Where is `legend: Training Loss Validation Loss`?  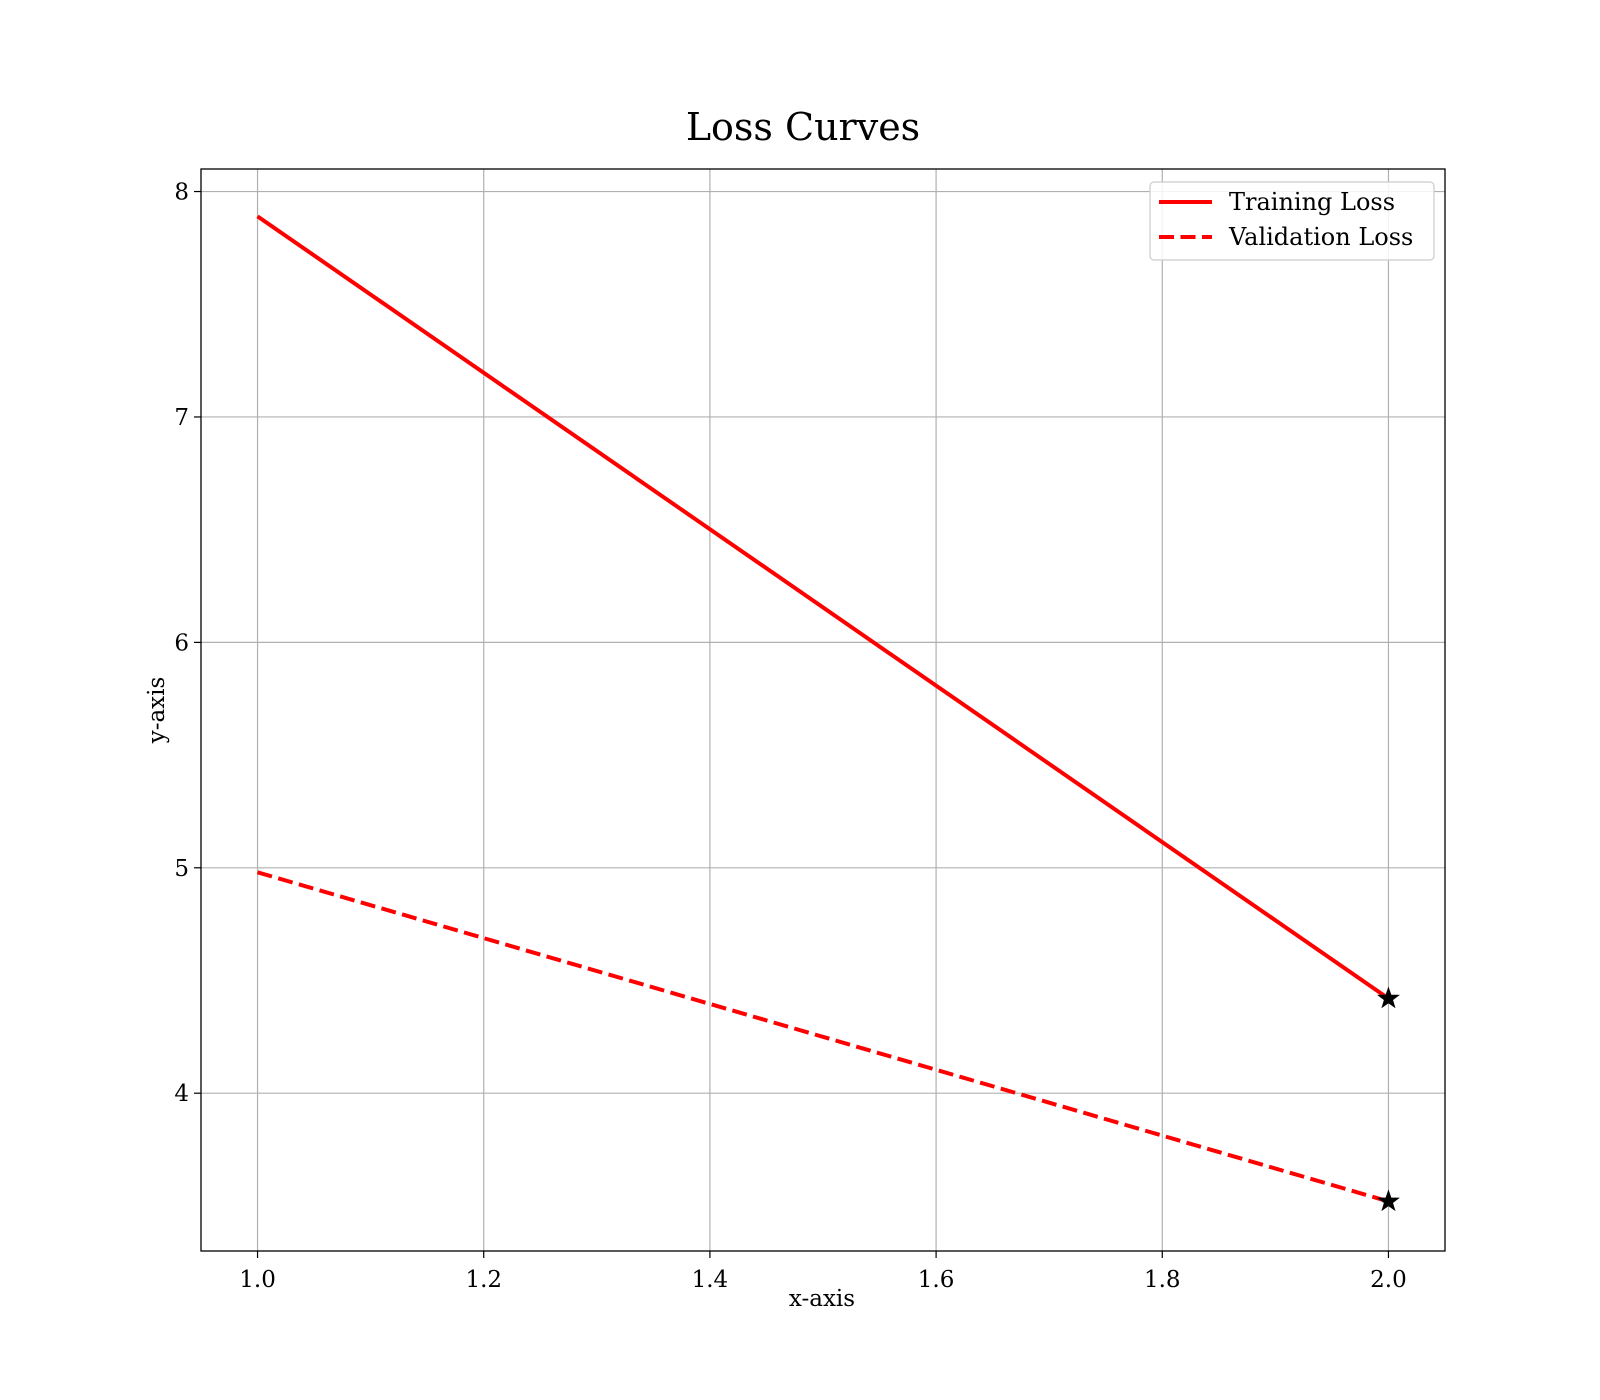 legend: Training Loss Validation Loss is located at coordinates (1292, 221).